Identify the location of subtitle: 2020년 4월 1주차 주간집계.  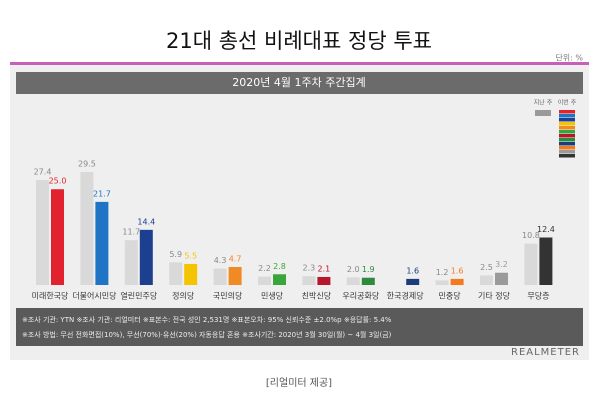
(298, 82).